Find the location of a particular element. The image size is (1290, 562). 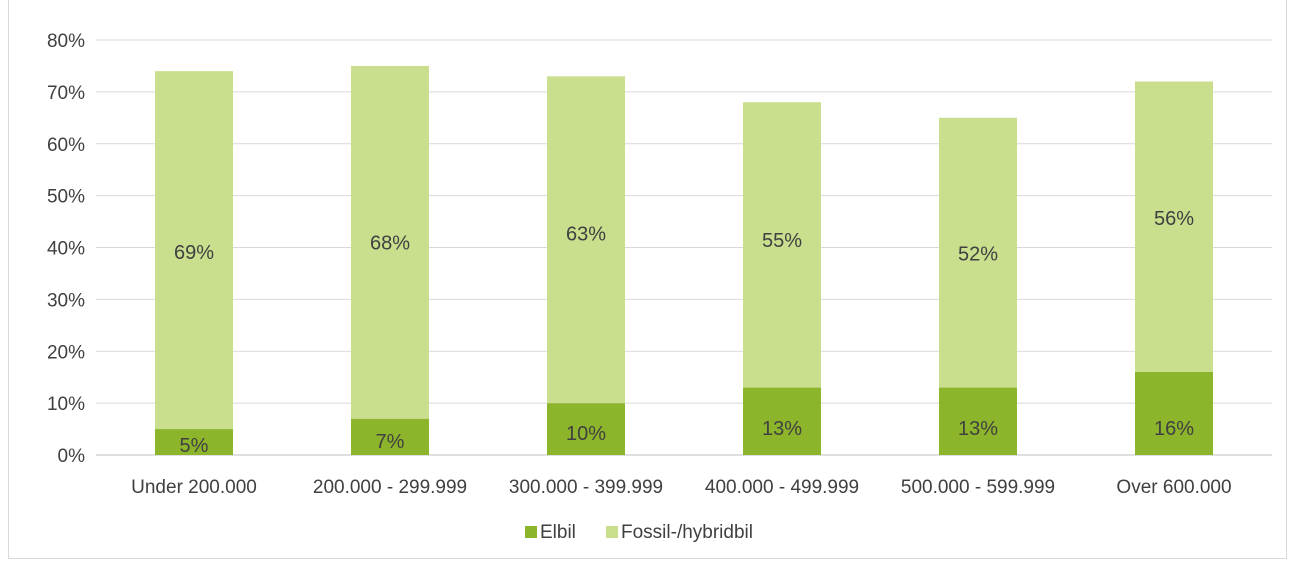

category-label: 500.000 - 599.999 is located at coordinates (978, 487).